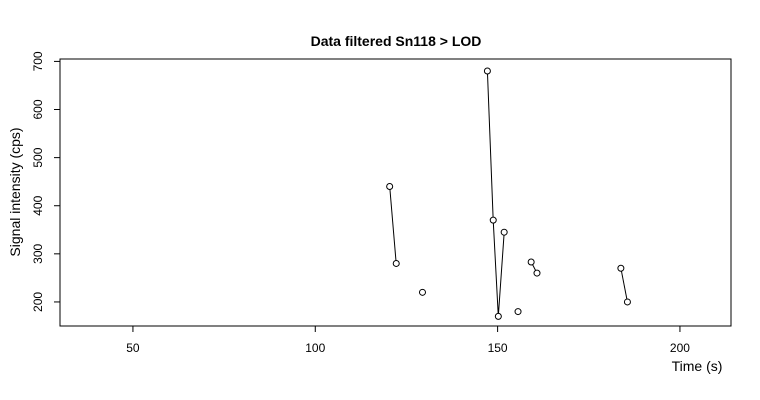 The width and height of the screenshot is (760, 400). What do you see at coordinates (133, 348) in the screenshot?
I see `x-tick-label: 50` at bounding box center [133, 348].